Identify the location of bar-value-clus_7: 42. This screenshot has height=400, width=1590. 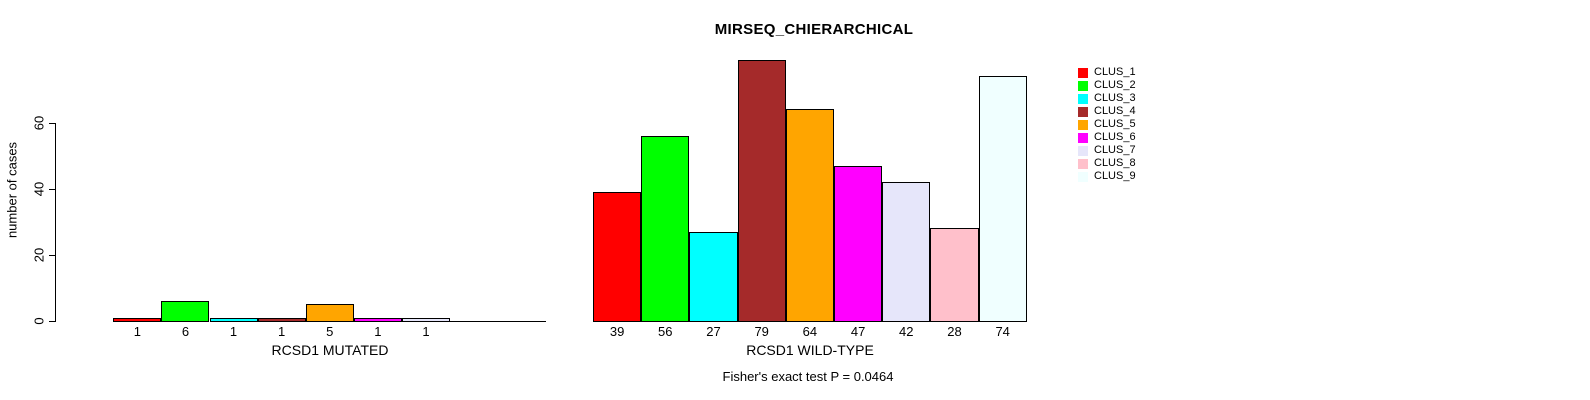
(906, 331).